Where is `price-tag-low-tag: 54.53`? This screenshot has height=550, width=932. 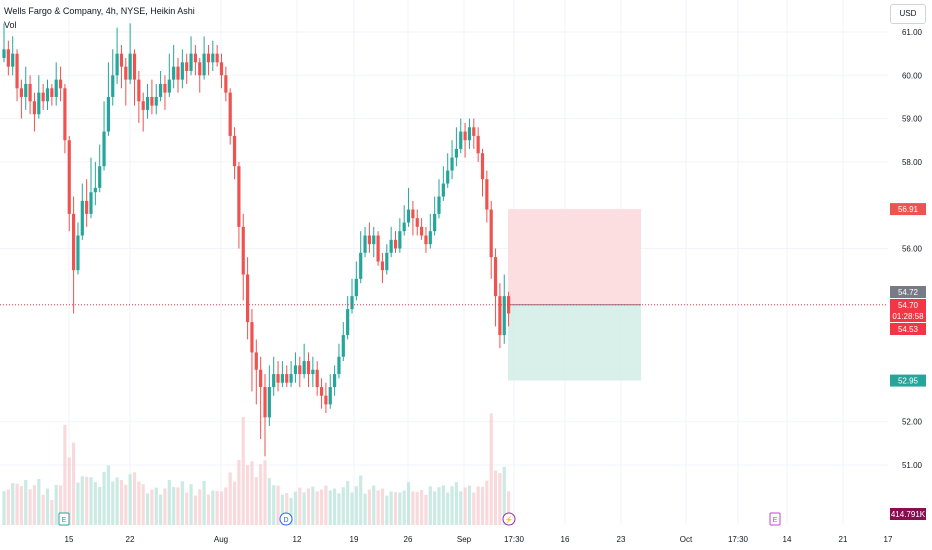 price-tag-low-tag: 54.53 is located at coordinates (908, 329).